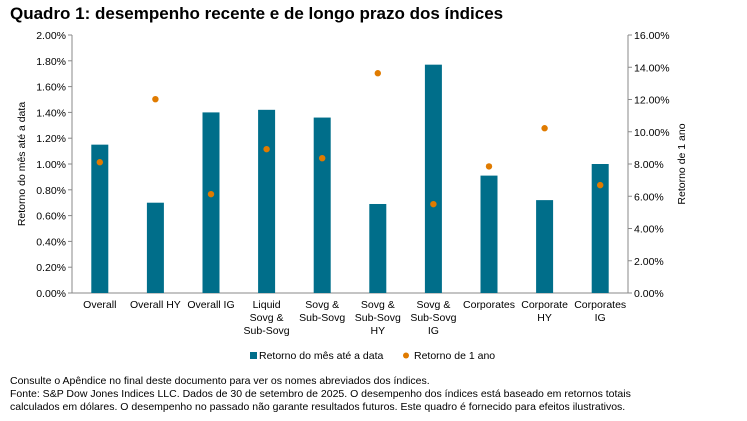  I want to click on x-tick-label: Overall, so click(99, 305).